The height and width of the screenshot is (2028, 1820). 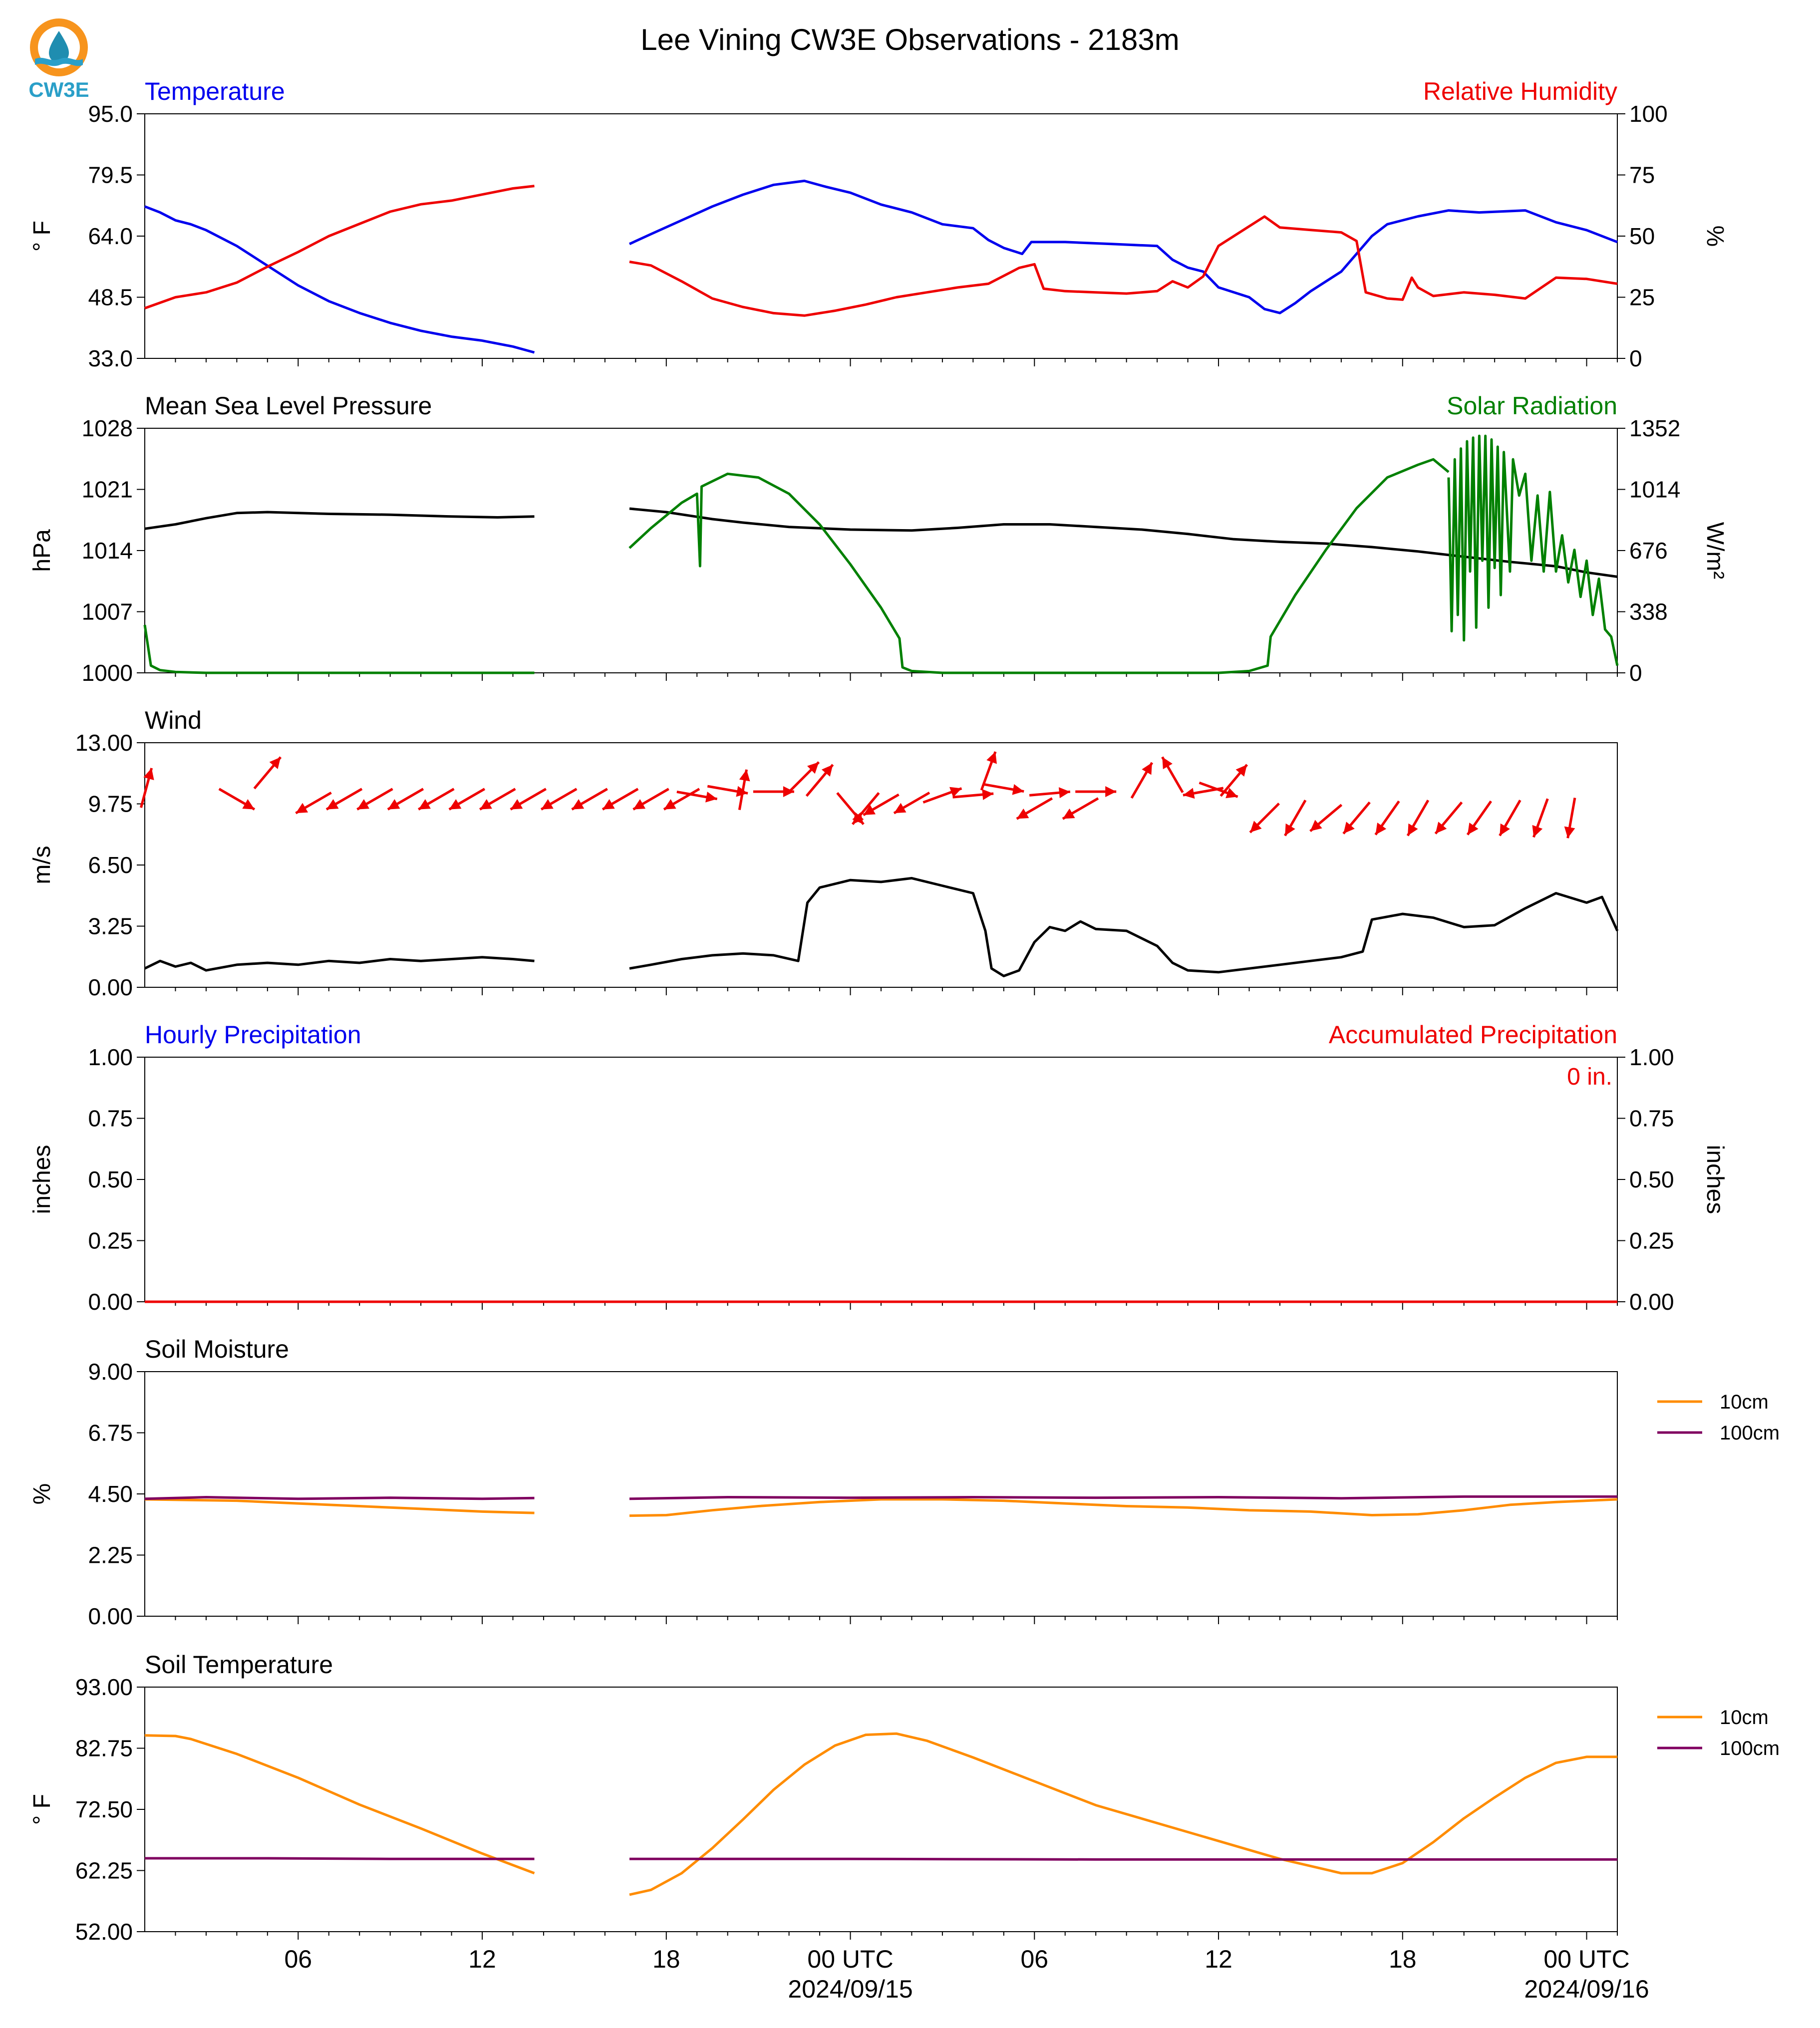 What do you see at coordinates (110, 1616) in the screenshot?
I see `y-tick-label: 0.00` at bounding box center [110, 1616].